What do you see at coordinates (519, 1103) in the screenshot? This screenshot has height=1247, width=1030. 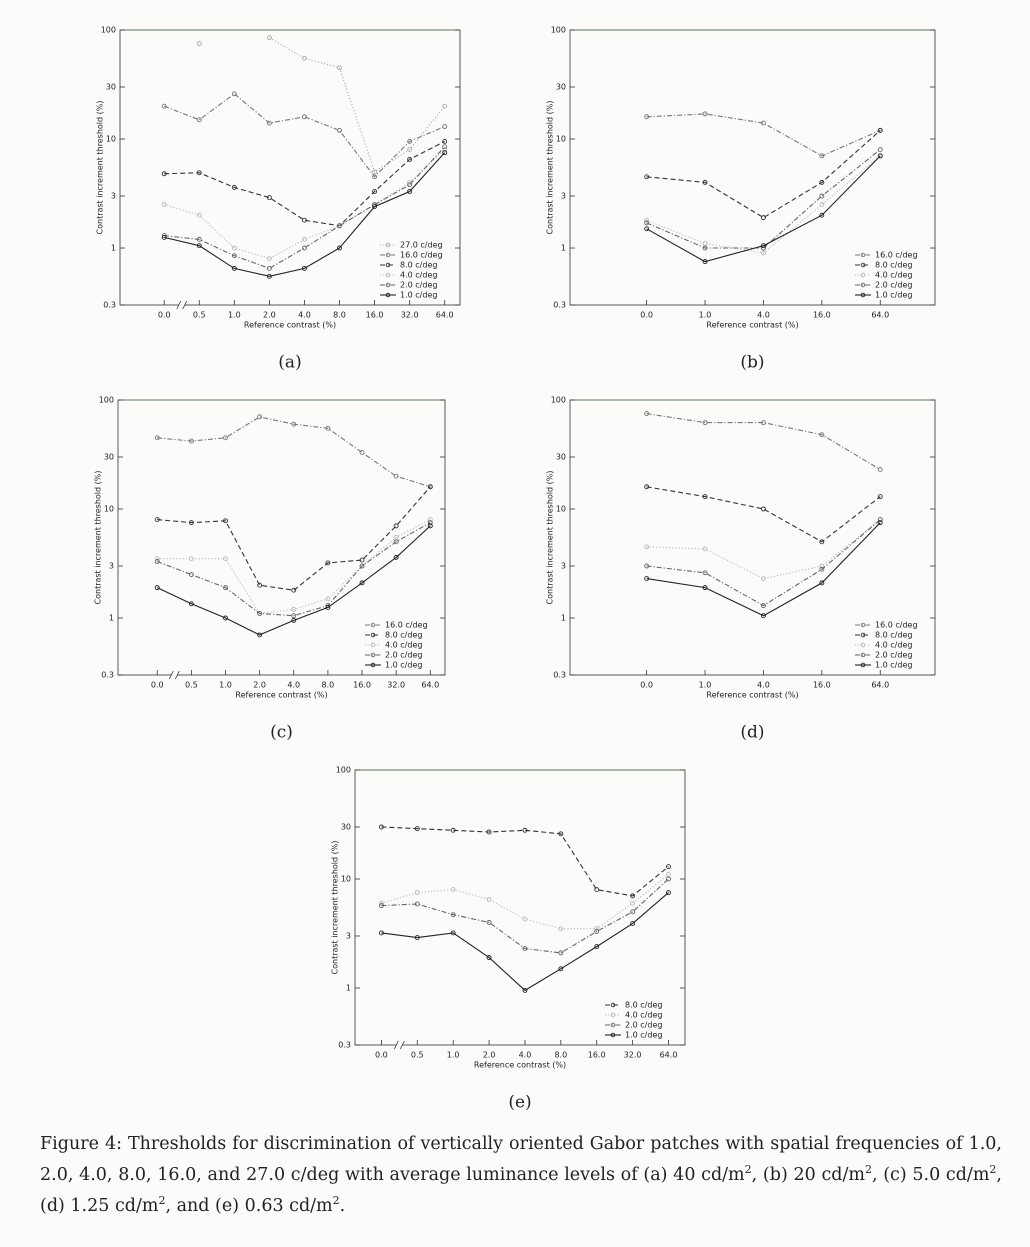 I see `panel-label: (e)` at bounding box center [519, 1103].